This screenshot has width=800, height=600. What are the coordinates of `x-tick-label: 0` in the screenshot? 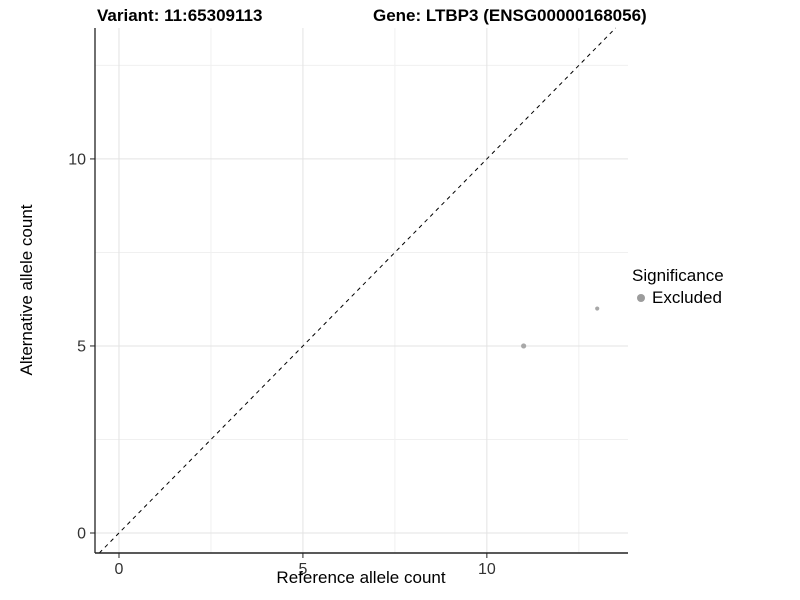 It's located at (119, 569).